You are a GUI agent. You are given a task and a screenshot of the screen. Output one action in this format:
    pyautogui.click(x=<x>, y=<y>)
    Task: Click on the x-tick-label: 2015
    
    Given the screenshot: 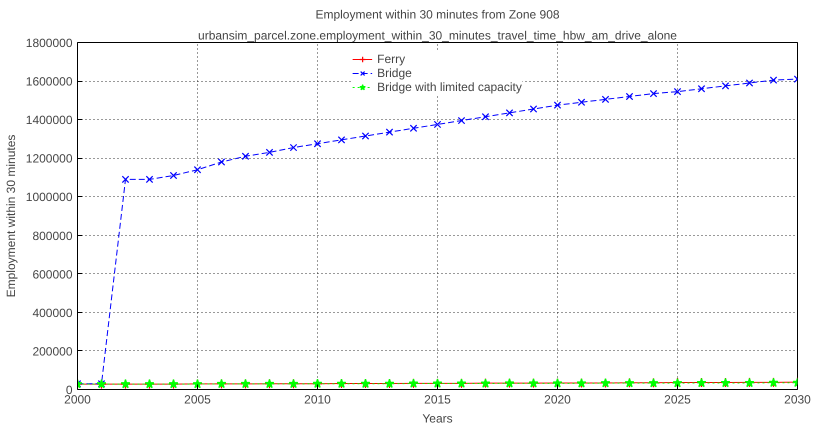 What is the action you would take?
    pyautogui.click(x=438, y=399)
    